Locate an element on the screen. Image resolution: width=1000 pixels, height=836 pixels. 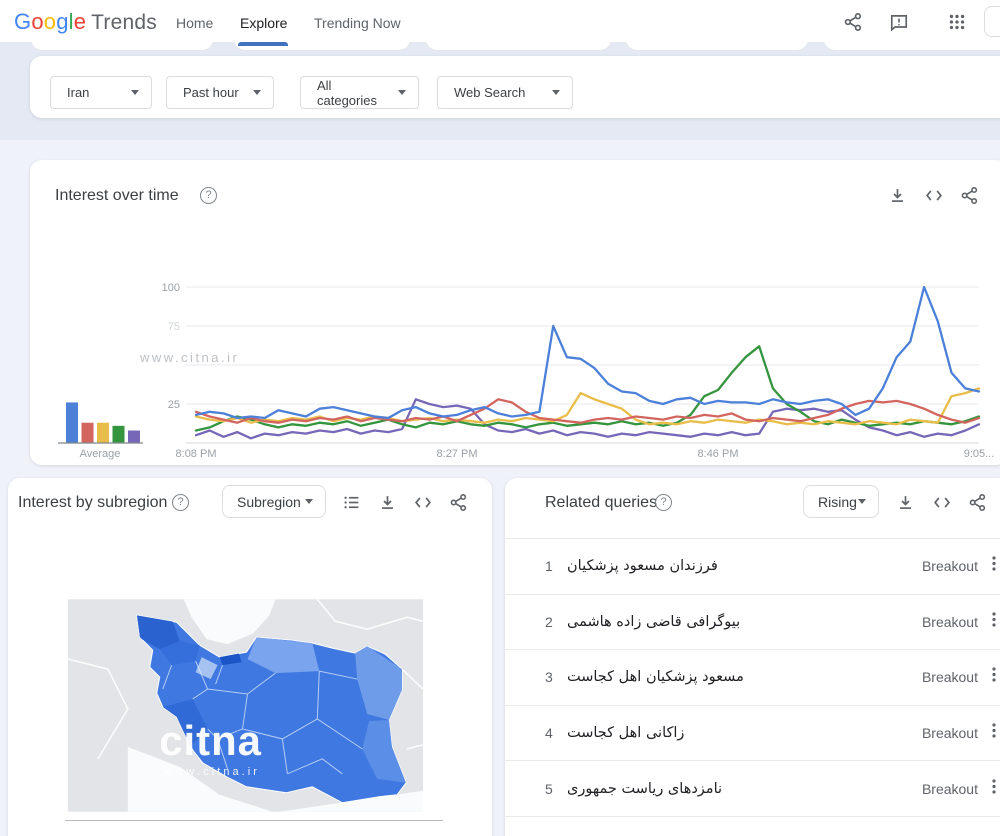
top-bar: Google Trends Home Explore Trending Now is located at coordinates (500, 21).